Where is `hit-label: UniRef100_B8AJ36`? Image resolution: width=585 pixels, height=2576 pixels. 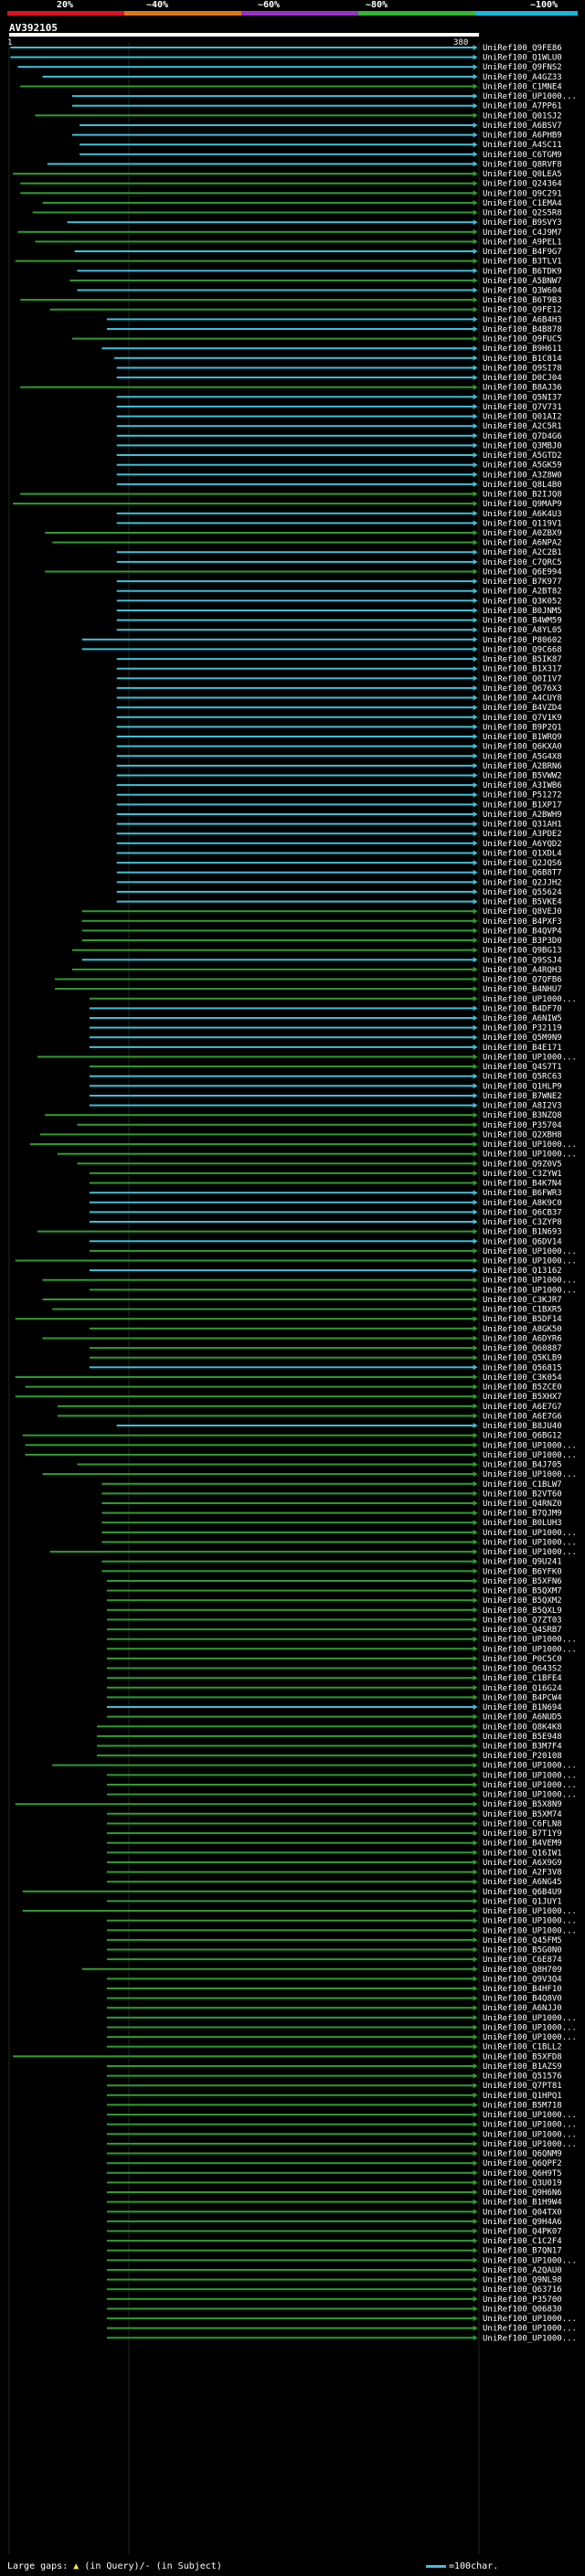
hit-label: UniRef100_B8AJ36 is located at coordinates (522, 388).